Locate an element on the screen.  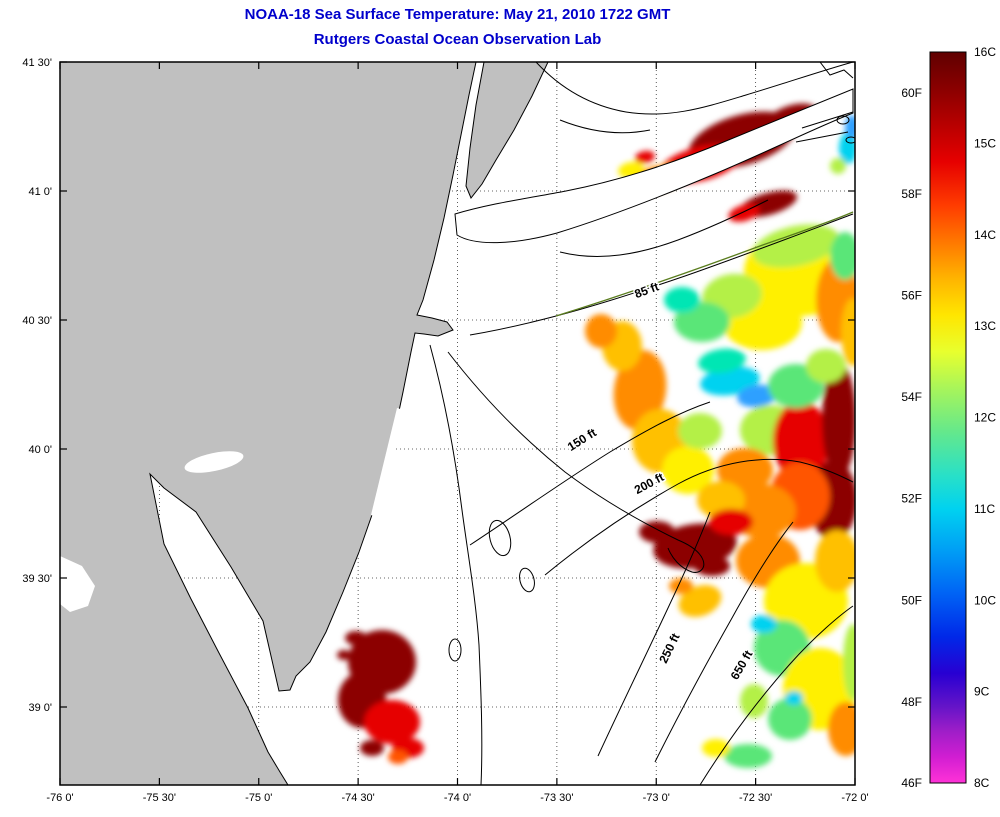
colorbar-c-label: 9C is located at coordinates (982, 692).